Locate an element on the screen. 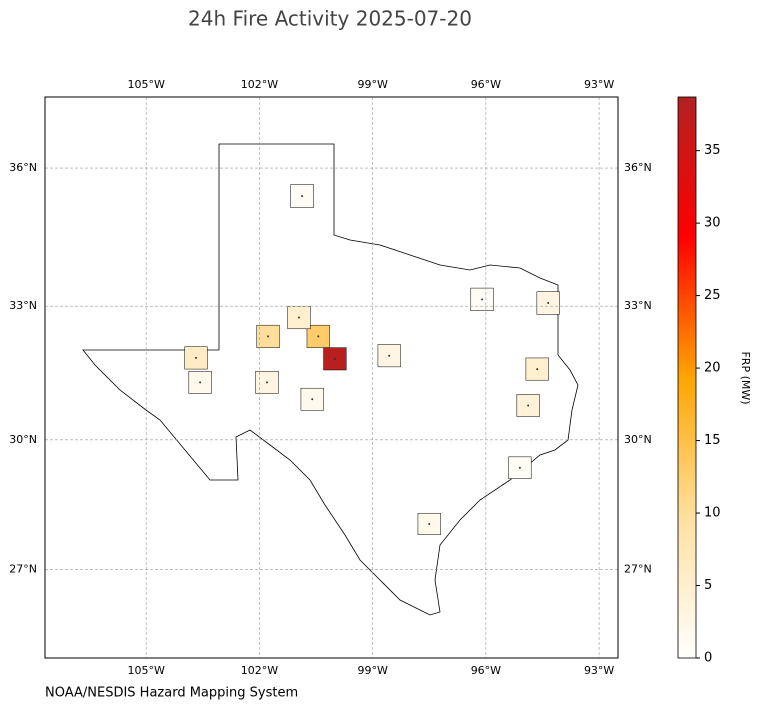 The width and height of the screenshot is (760, 711). colorbar-tick-label: 35 is located at coordinates (712, 150).